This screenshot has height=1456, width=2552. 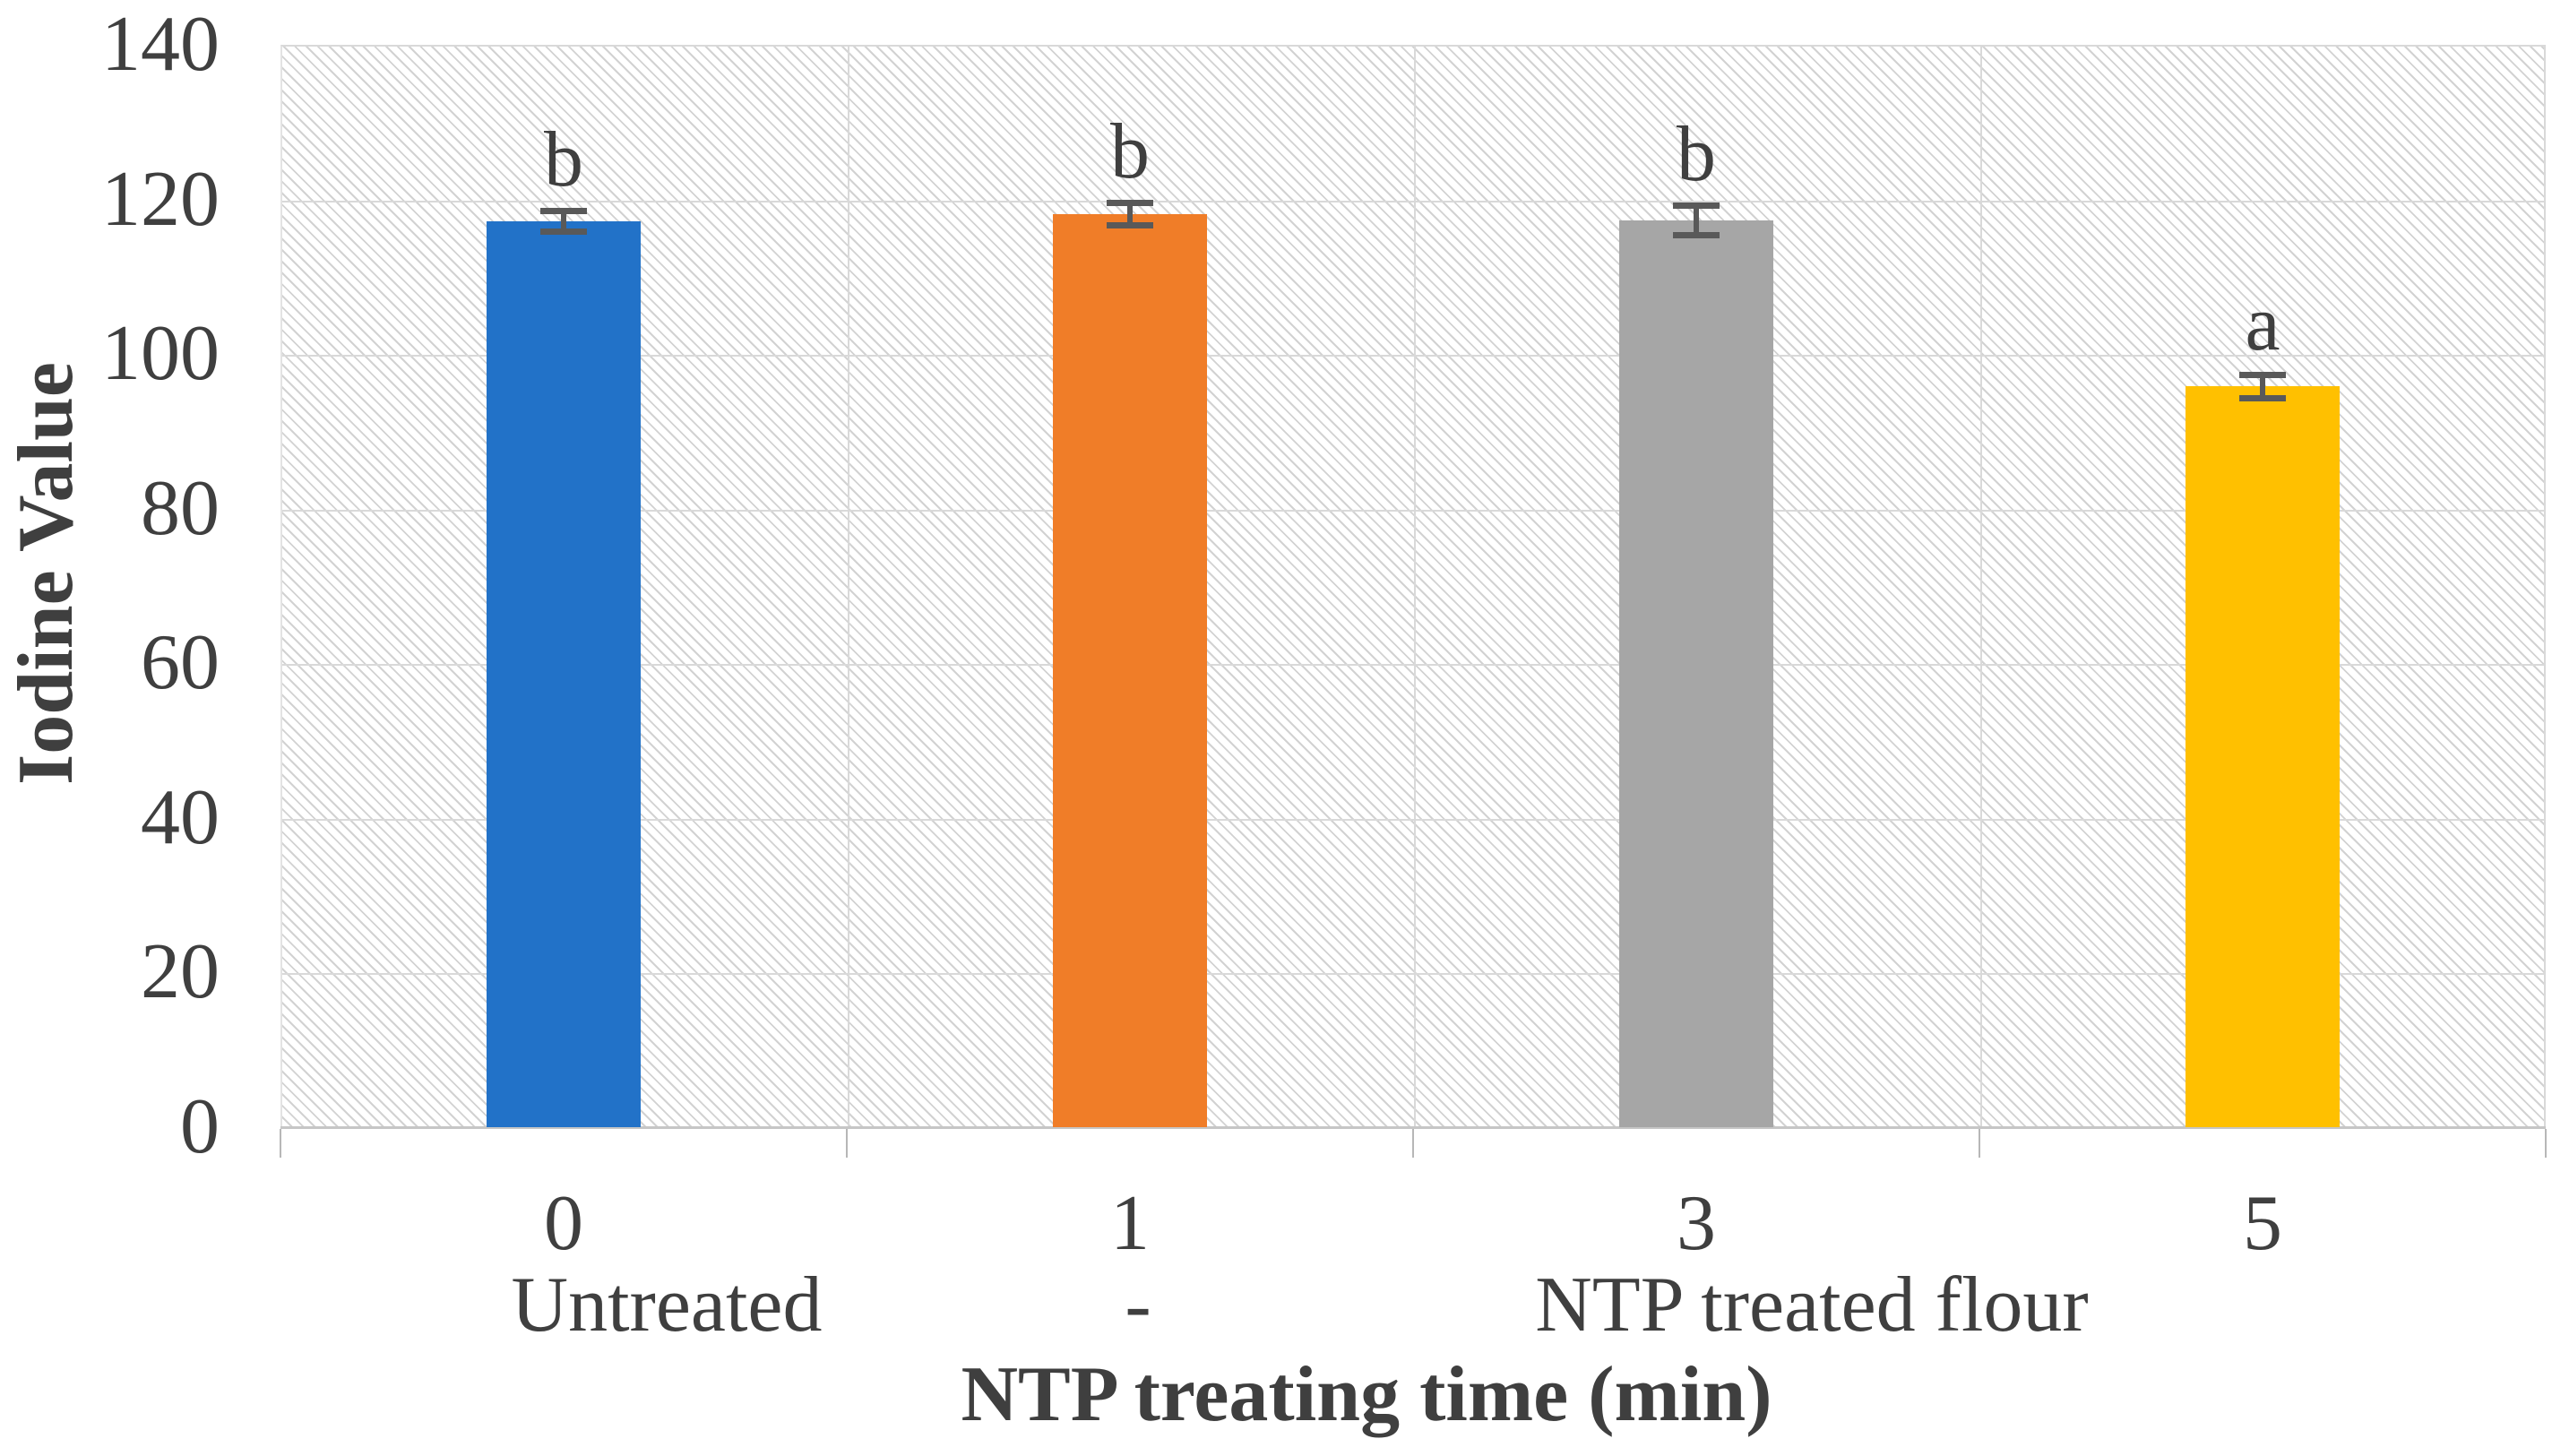 What do you see at coordinates (563, 1223) in the screenshot?
I see `x-tick-label: 0` at bounding box center [563, 1223].